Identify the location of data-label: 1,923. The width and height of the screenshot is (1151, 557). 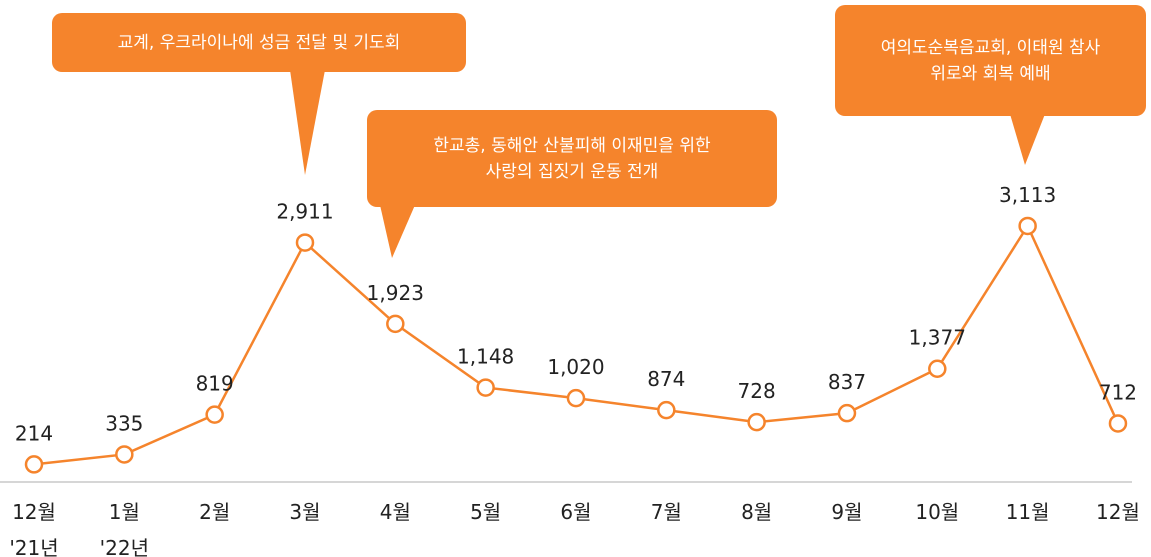
(395, 293).